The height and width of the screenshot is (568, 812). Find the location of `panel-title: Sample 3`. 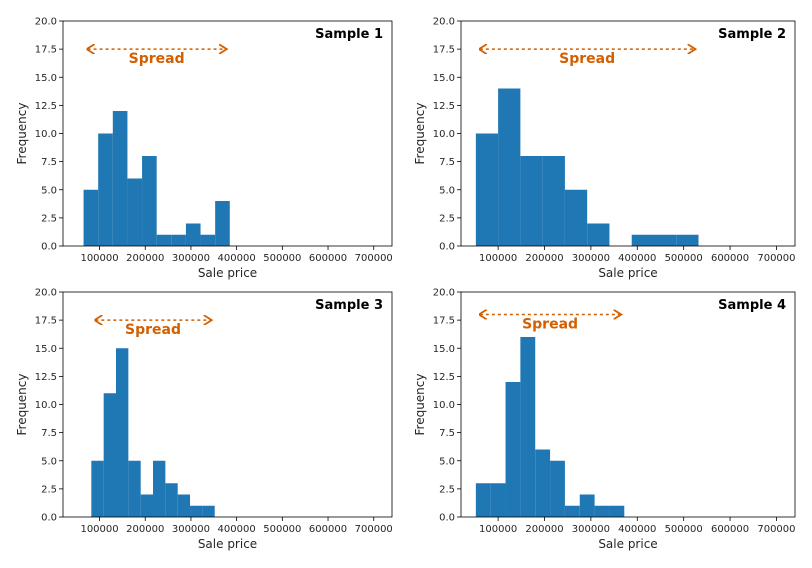

panel-title: Sample 3 is located at coordinates (349, 305).